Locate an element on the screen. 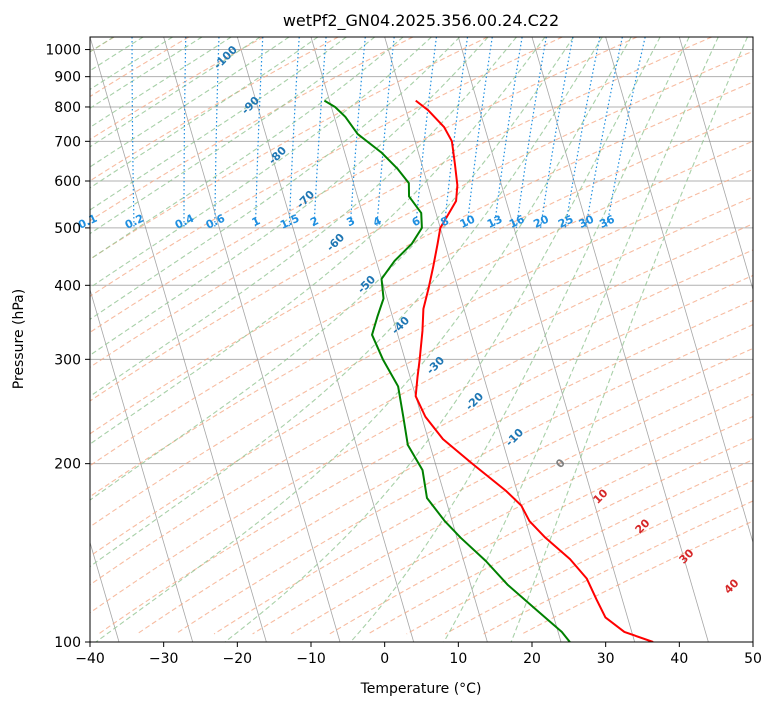  mixing-ratio-label: 13 is located at coordinates (494, 222).